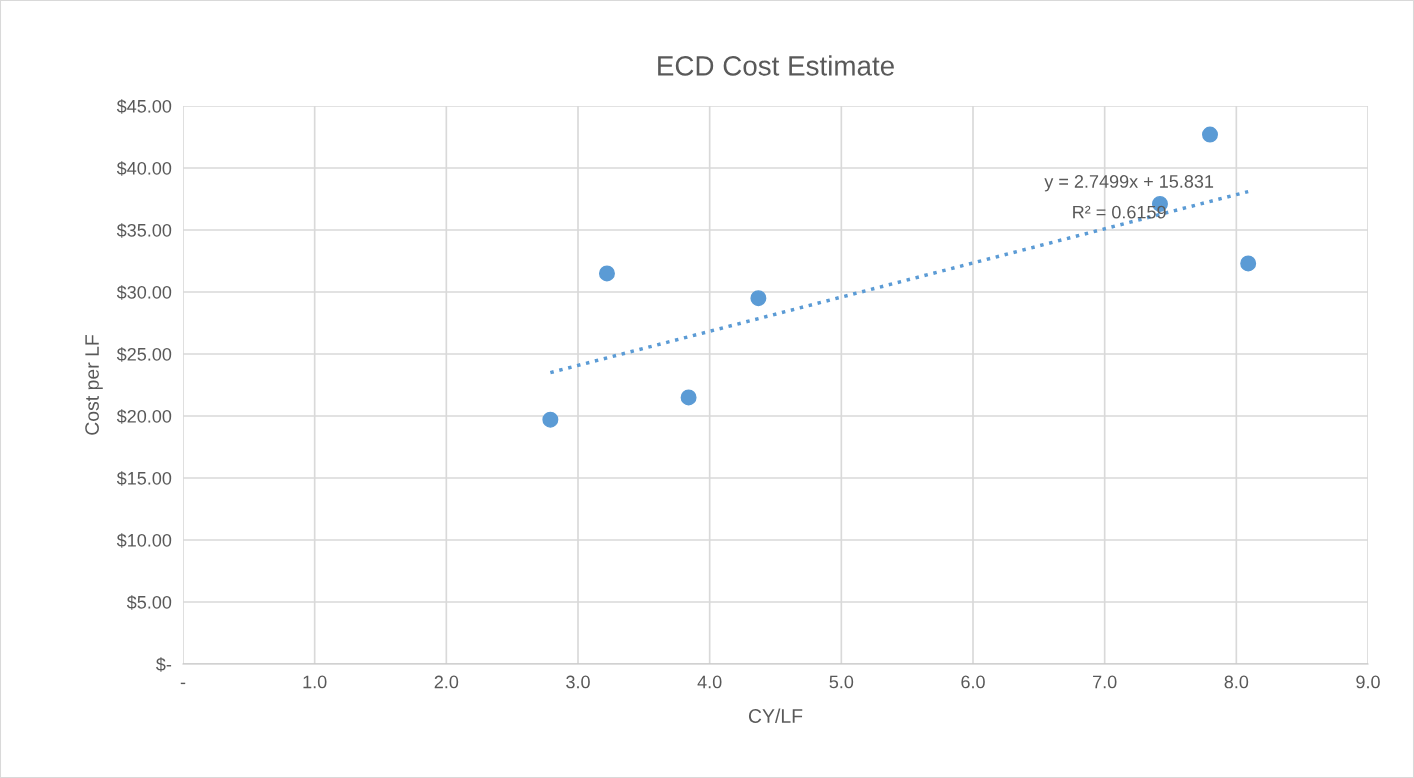  Describe the element at coordinates (183, 683) in the screenshot. I see `x-tick-label: -` at that location.